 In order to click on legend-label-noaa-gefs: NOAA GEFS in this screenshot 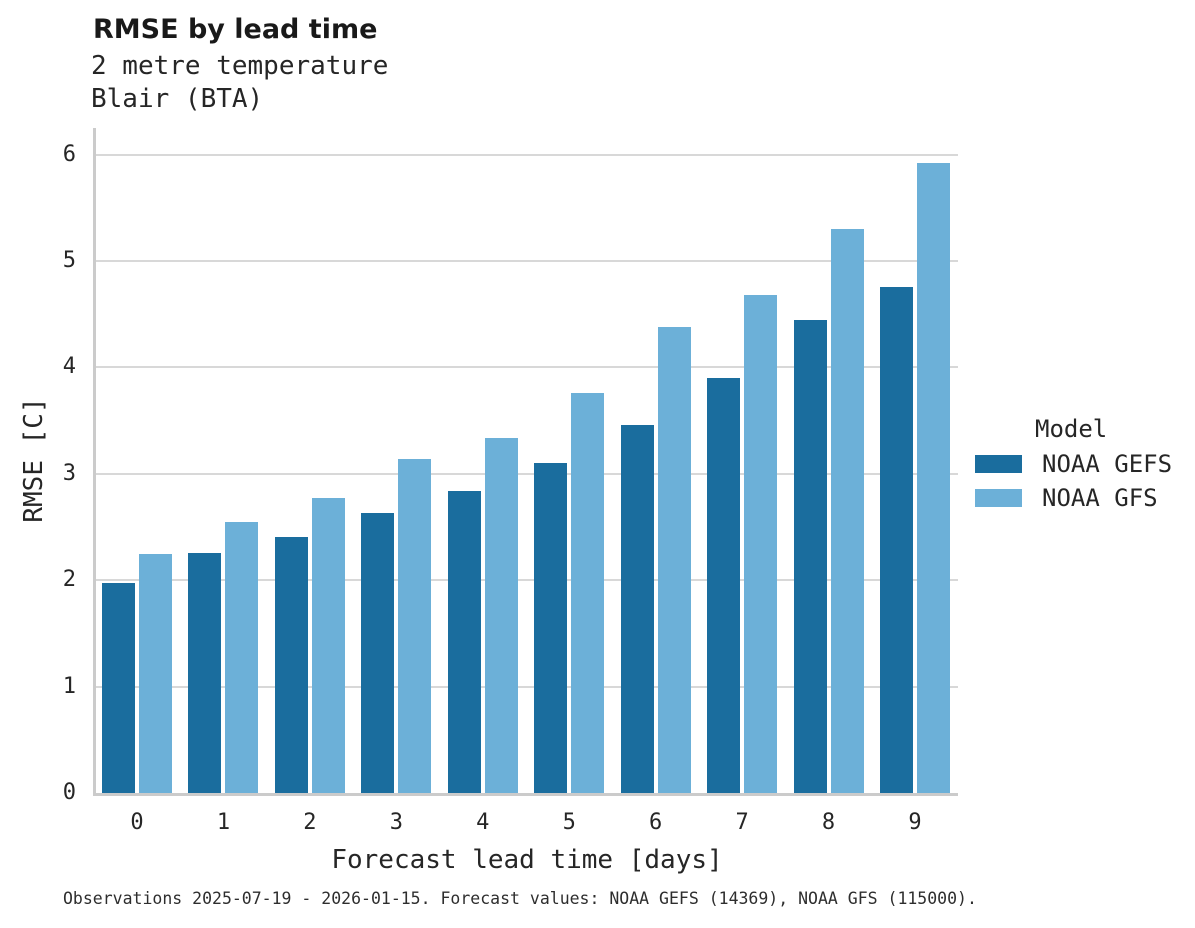, I will do `click(1107, 464)`.